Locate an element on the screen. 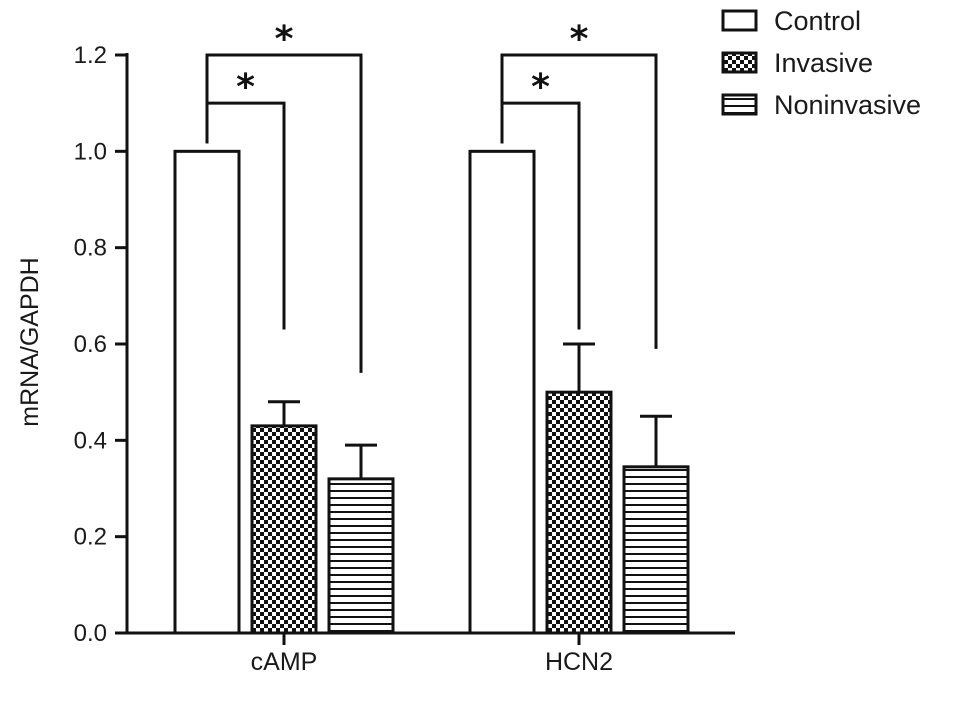  x-category-label: cAMP is located at coordinates (284, 662).